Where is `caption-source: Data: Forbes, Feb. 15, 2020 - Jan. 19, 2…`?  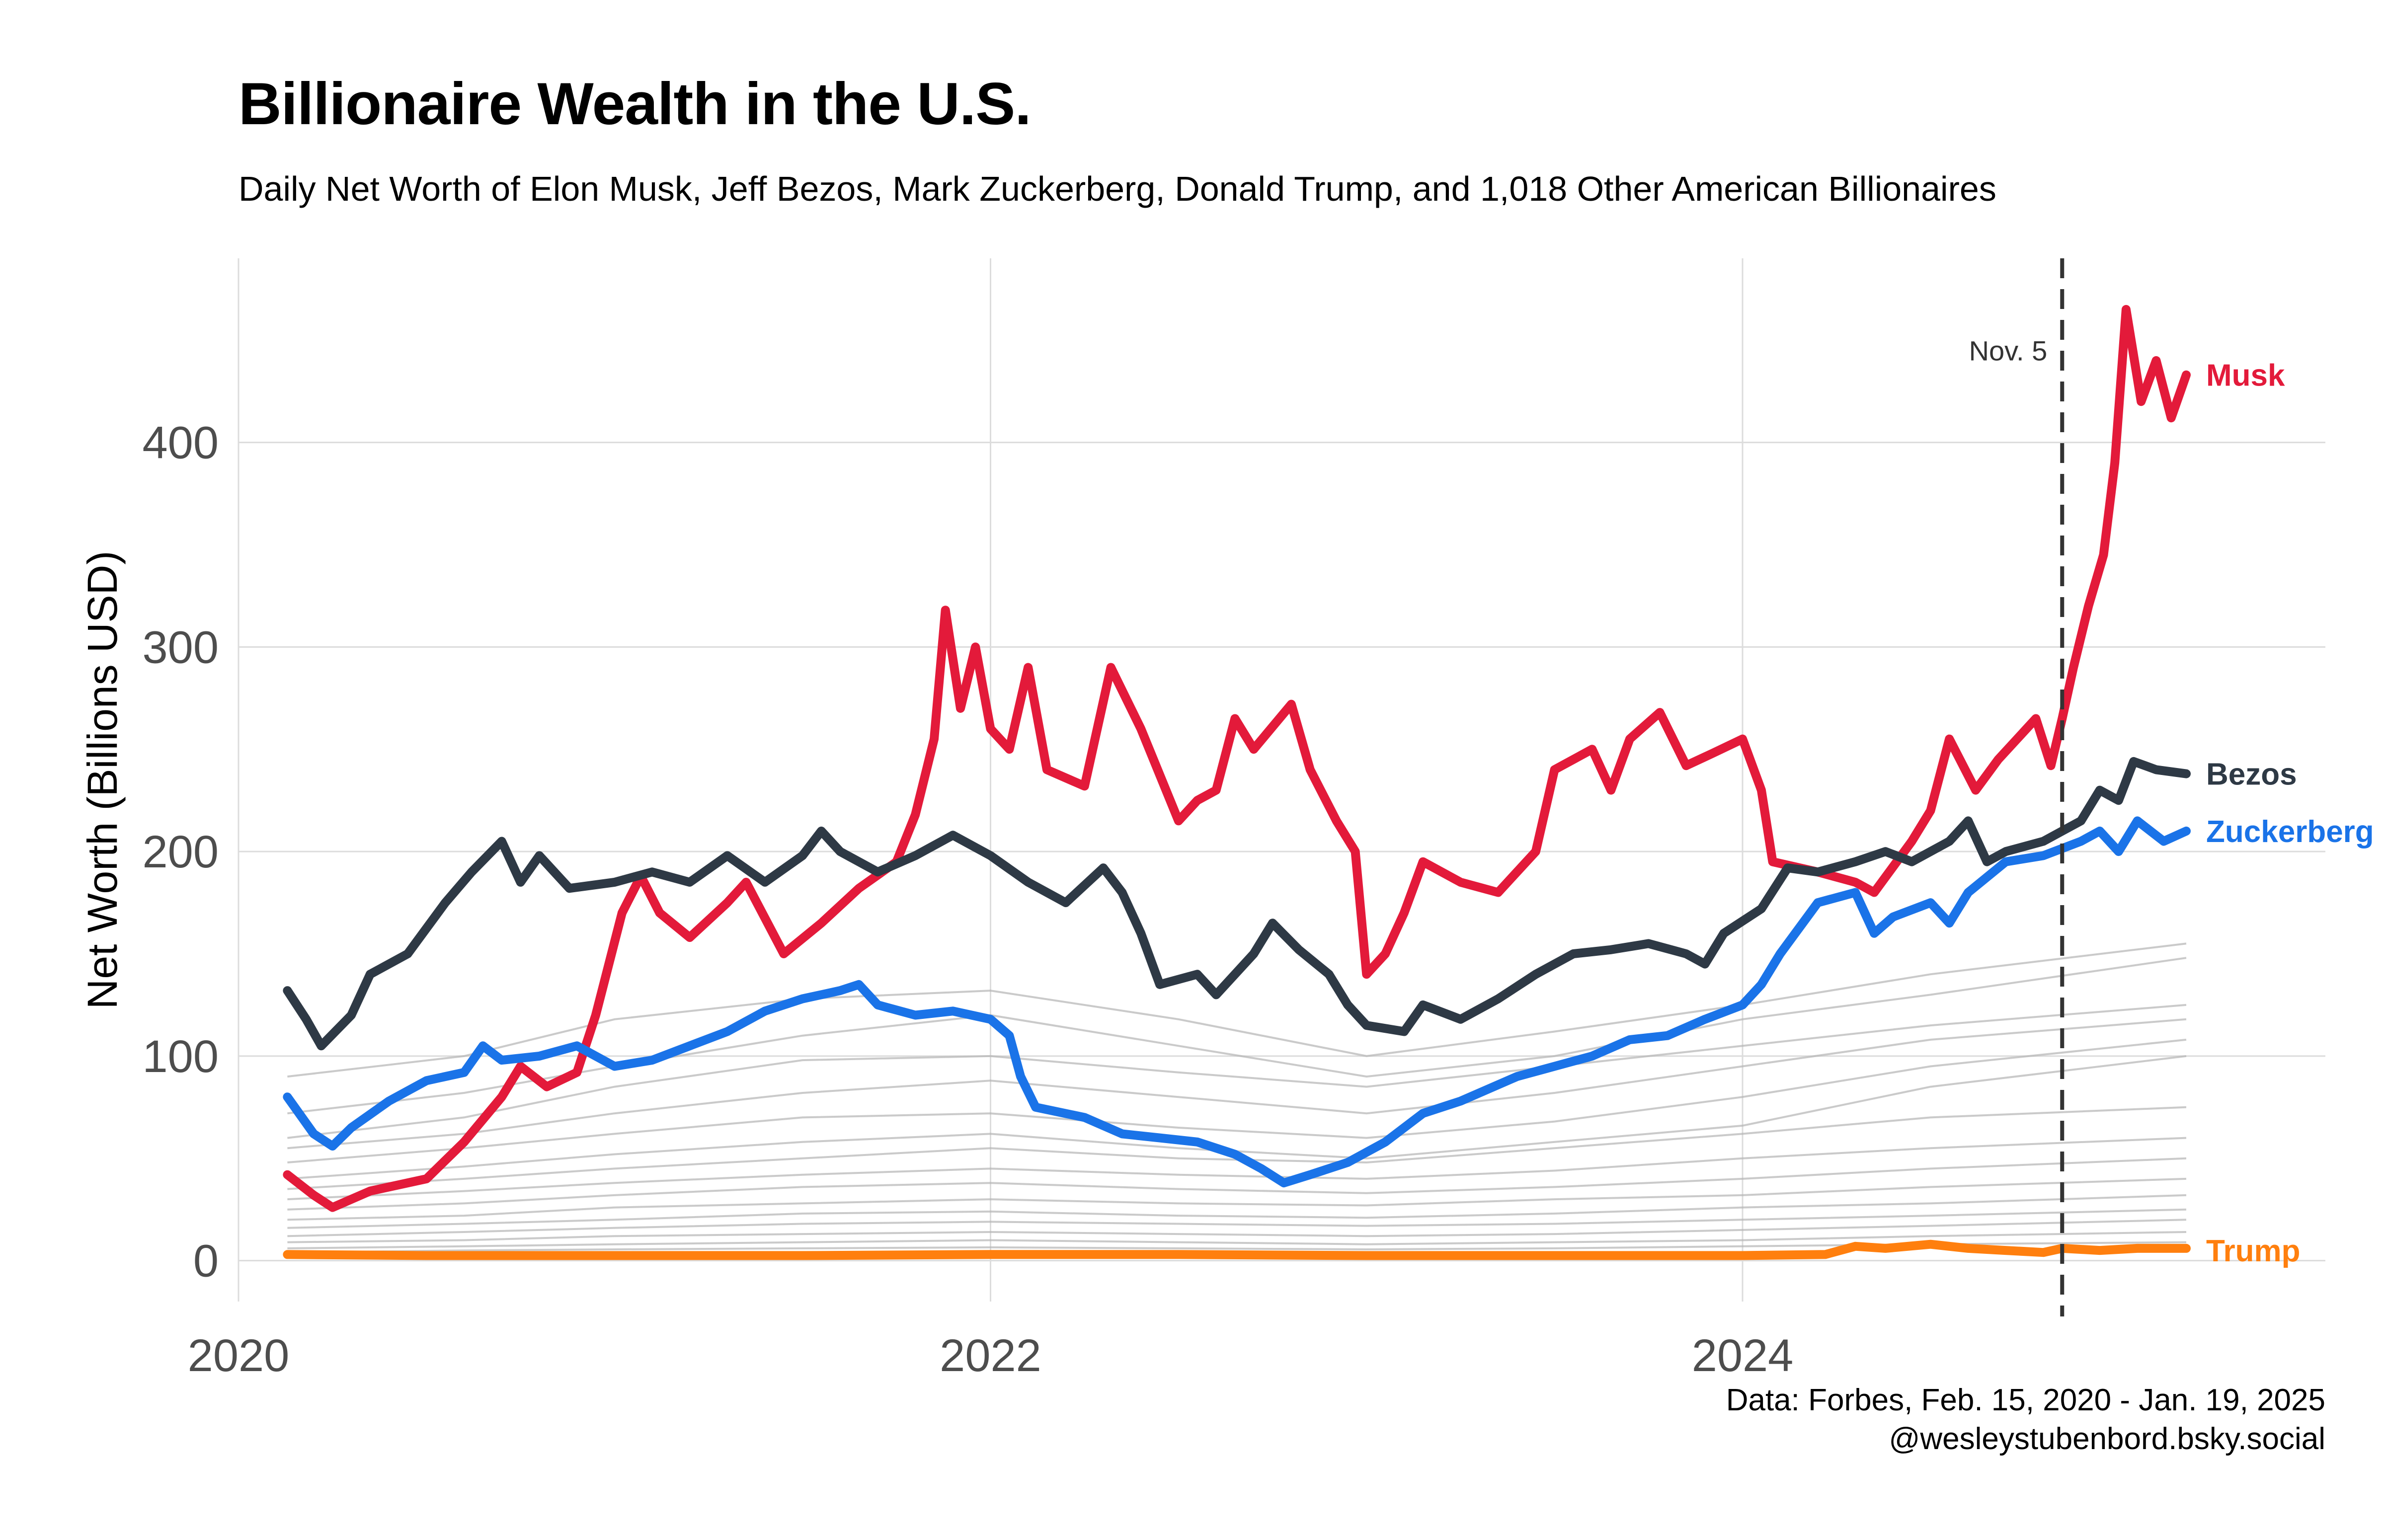
caption-source: Data: Forbes, Feb. 15, 2020 - Jan. 19, 2… is located at coordinates (2025, 1400).